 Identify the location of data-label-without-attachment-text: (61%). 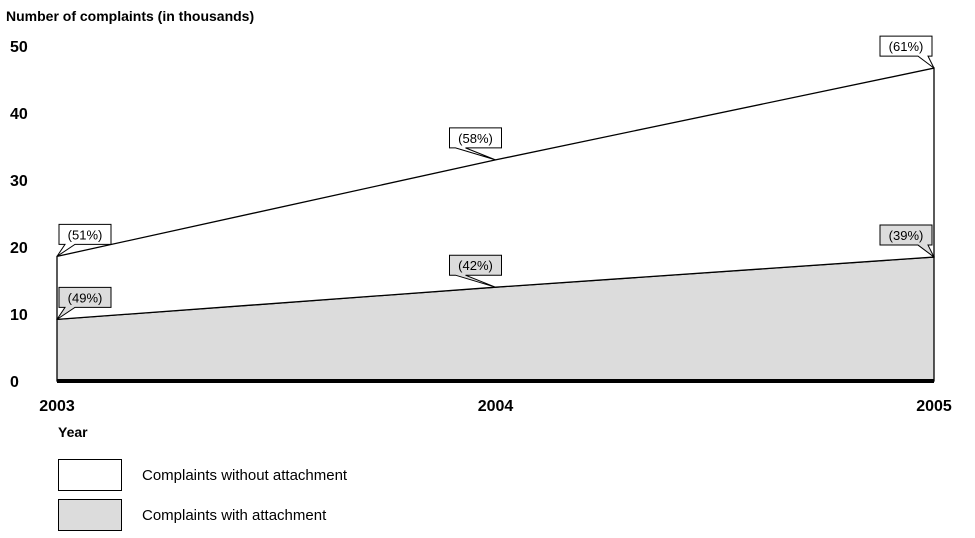
(906, 46).